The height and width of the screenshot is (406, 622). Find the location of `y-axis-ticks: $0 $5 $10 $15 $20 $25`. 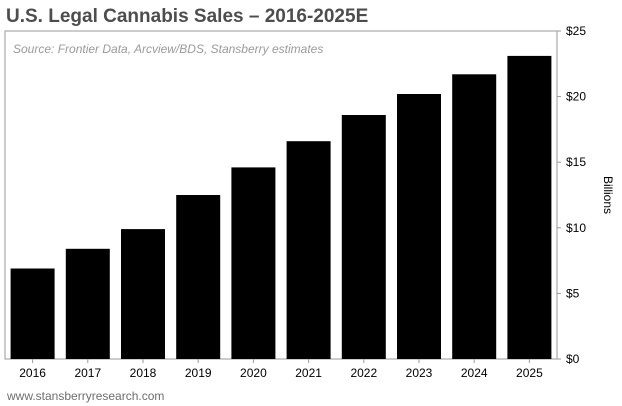

y-axis-ticks: $0 $5 $10 $15 $20 $25 is located at coordinates (571, 195).